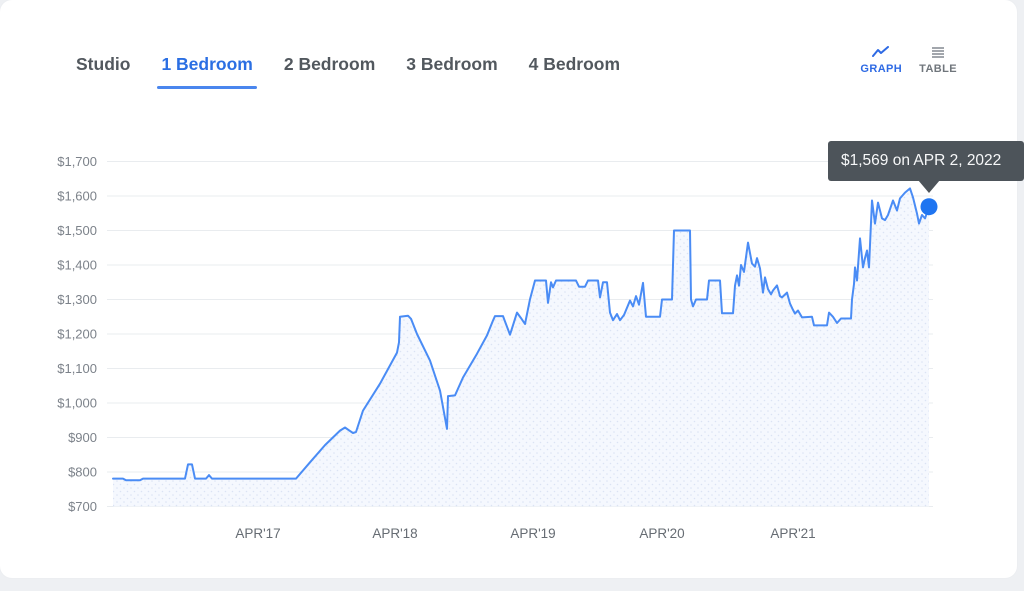 The width and height of the screenshot is (1024, 591). I want to click on graph-view-label: GRAPH, so click(881, 69).